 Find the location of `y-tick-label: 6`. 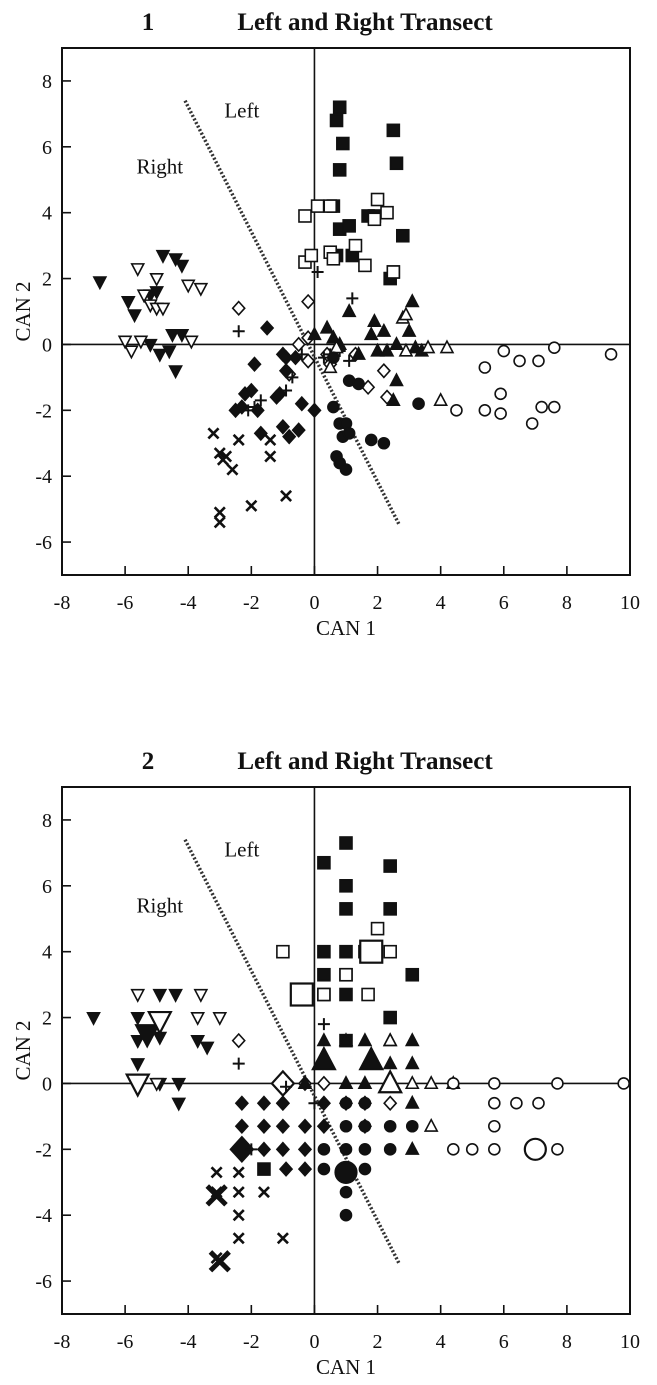

y-tick-label: 6 is located at coordinates (47, 148).